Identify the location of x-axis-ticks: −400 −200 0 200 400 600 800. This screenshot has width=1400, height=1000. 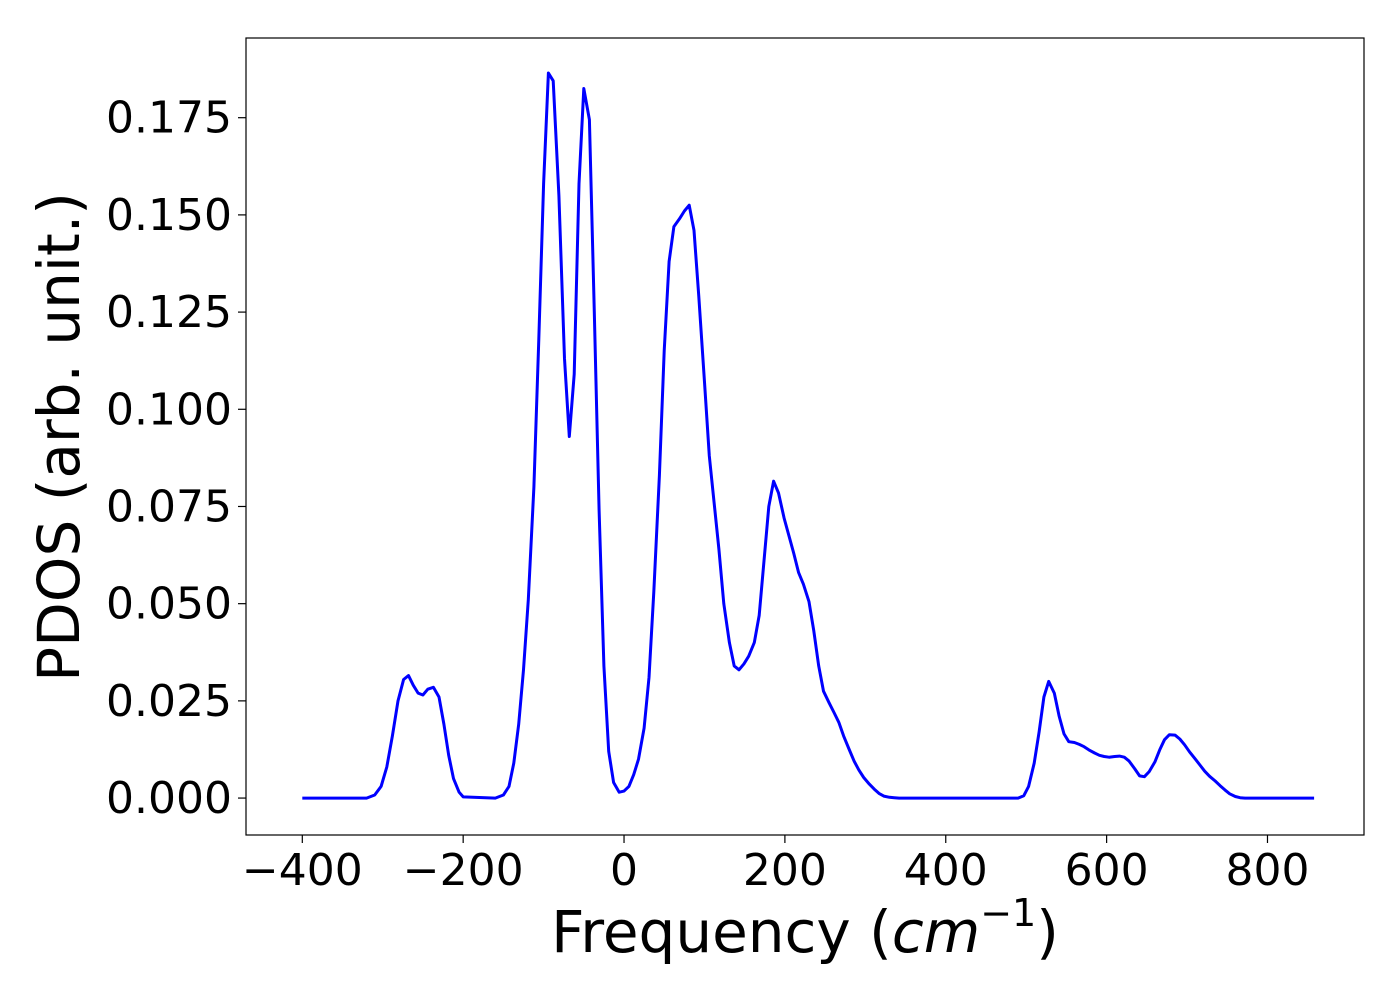
(775, 865).